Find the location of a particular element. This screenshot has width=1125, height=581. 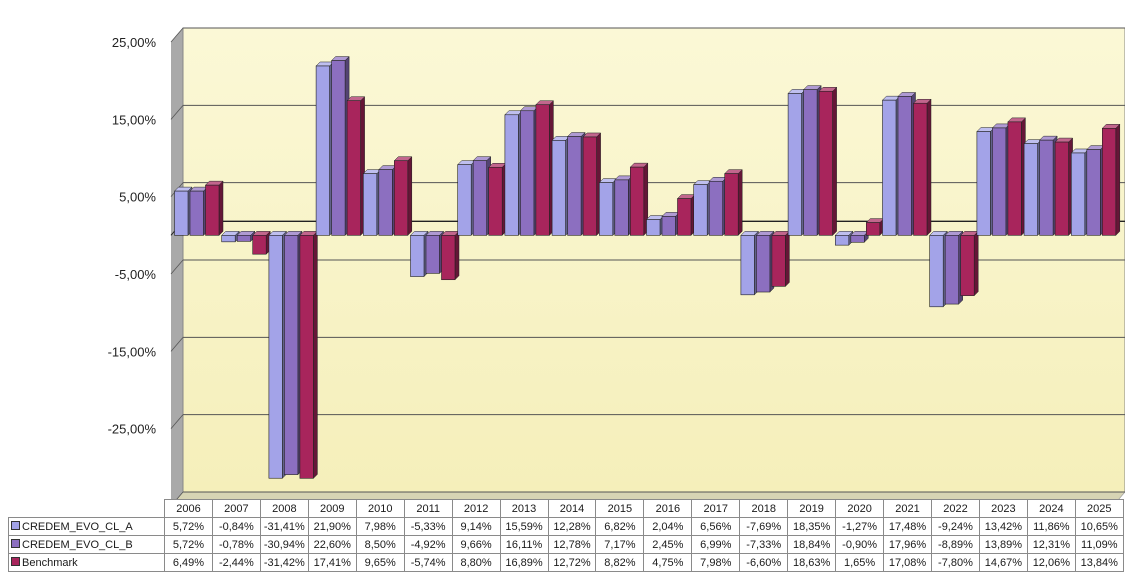

data-label: -1,27% is located at coordinates (860, 526).